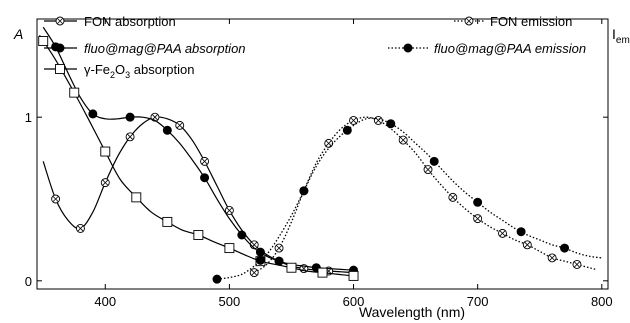 This screenshot has width=630, height=323. Describe the element at coordinates (28, 281) in the screenshot. I see `y-tick-label-0: 0` at that location.